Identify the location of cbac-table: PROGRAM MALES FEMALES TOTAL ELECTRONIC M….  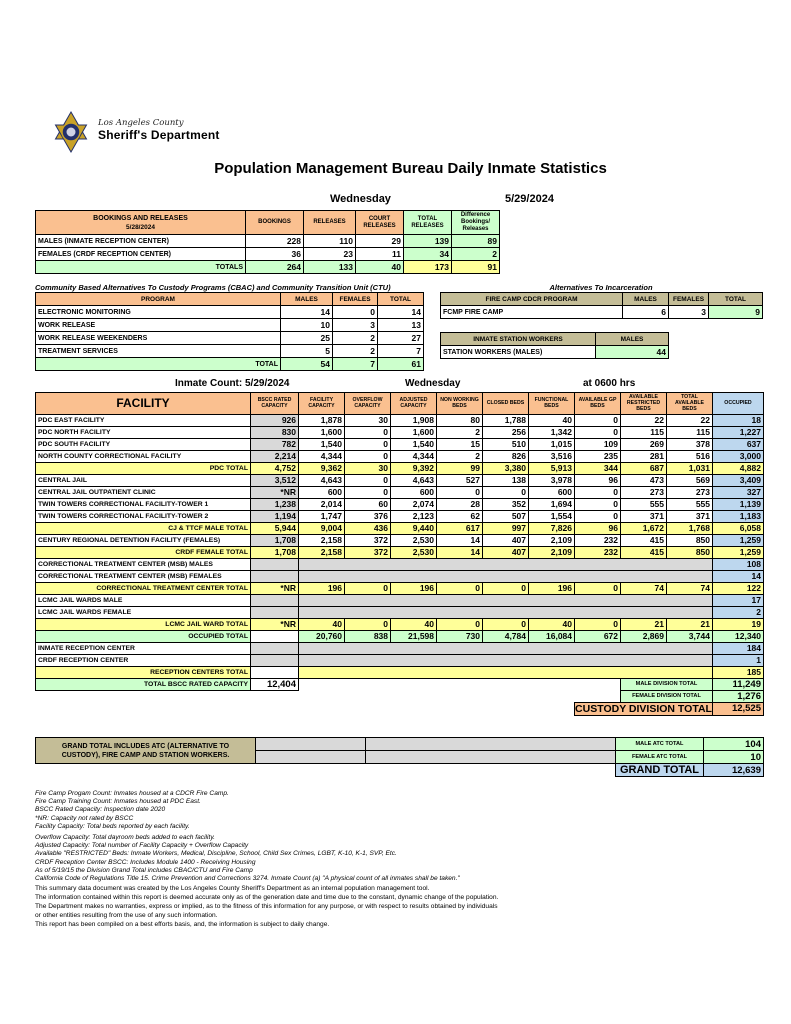
(229, 331).